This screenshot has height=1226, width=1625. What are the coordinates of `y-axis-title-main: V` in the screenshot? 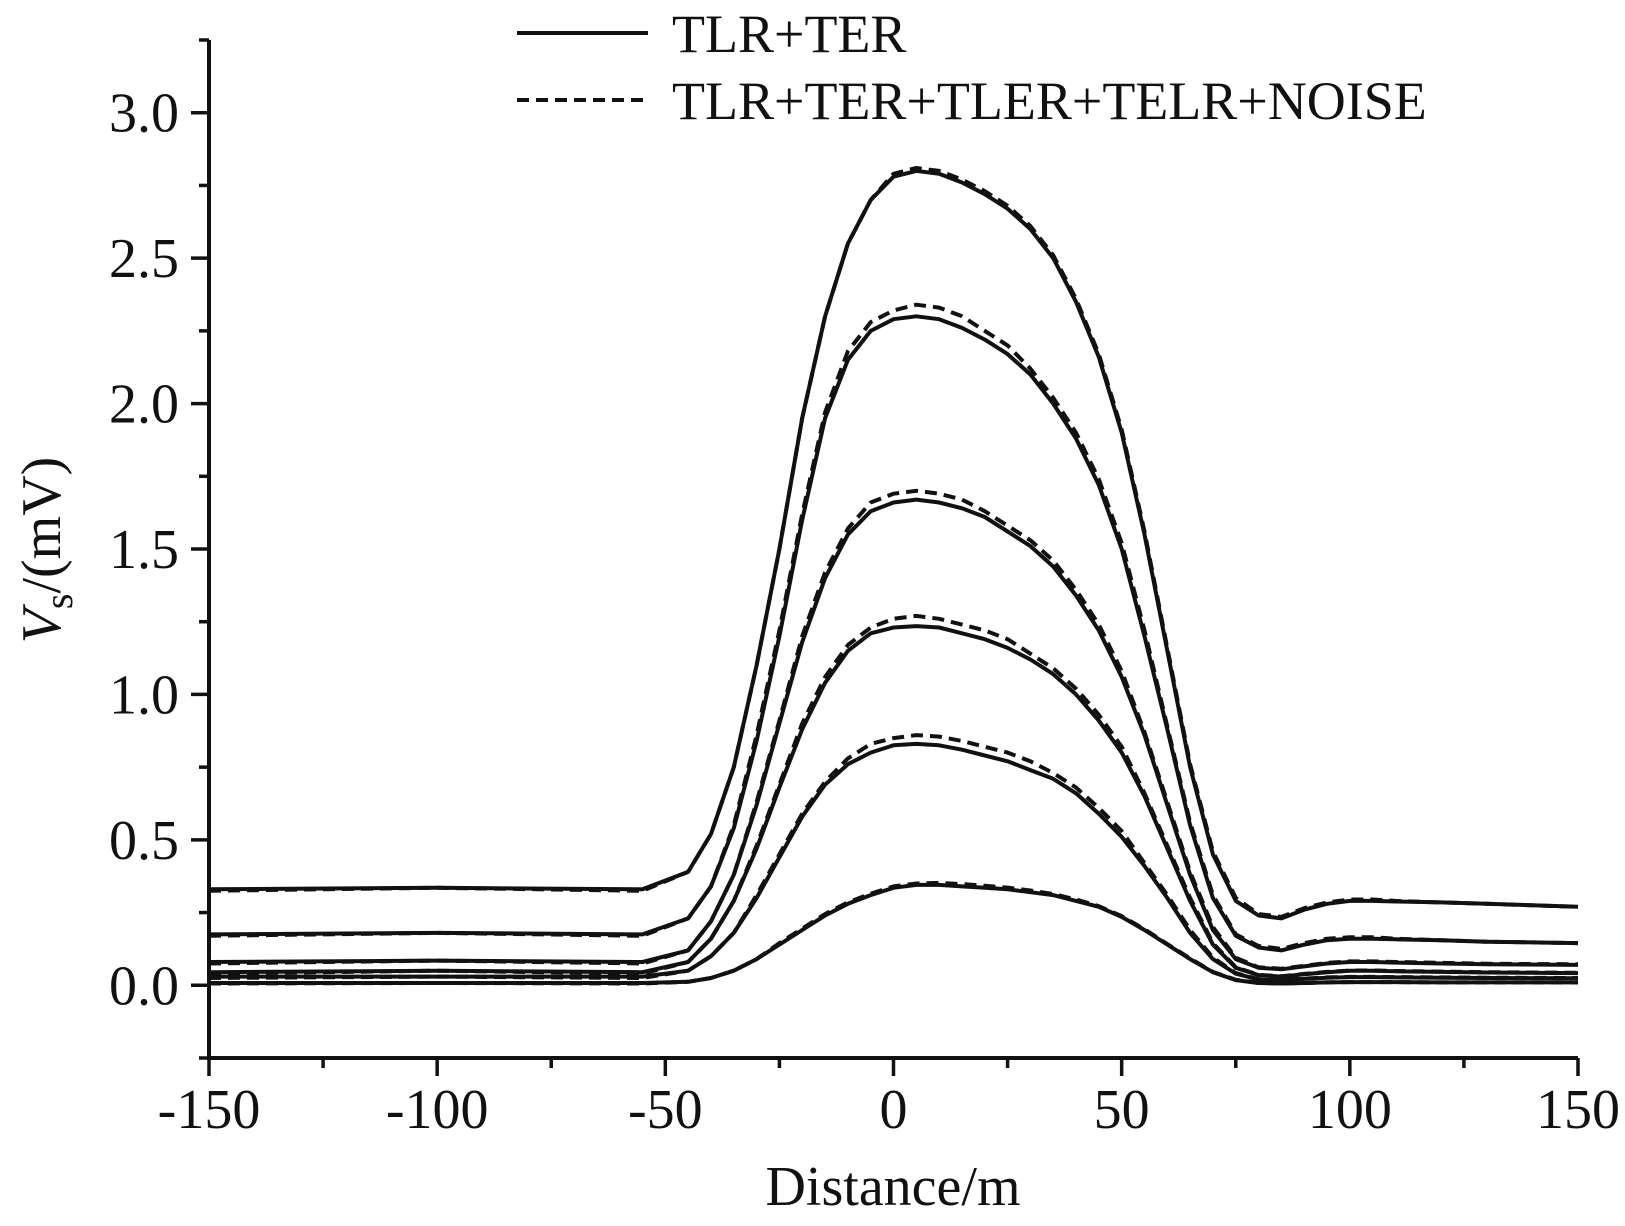 It's located at (42, 623).